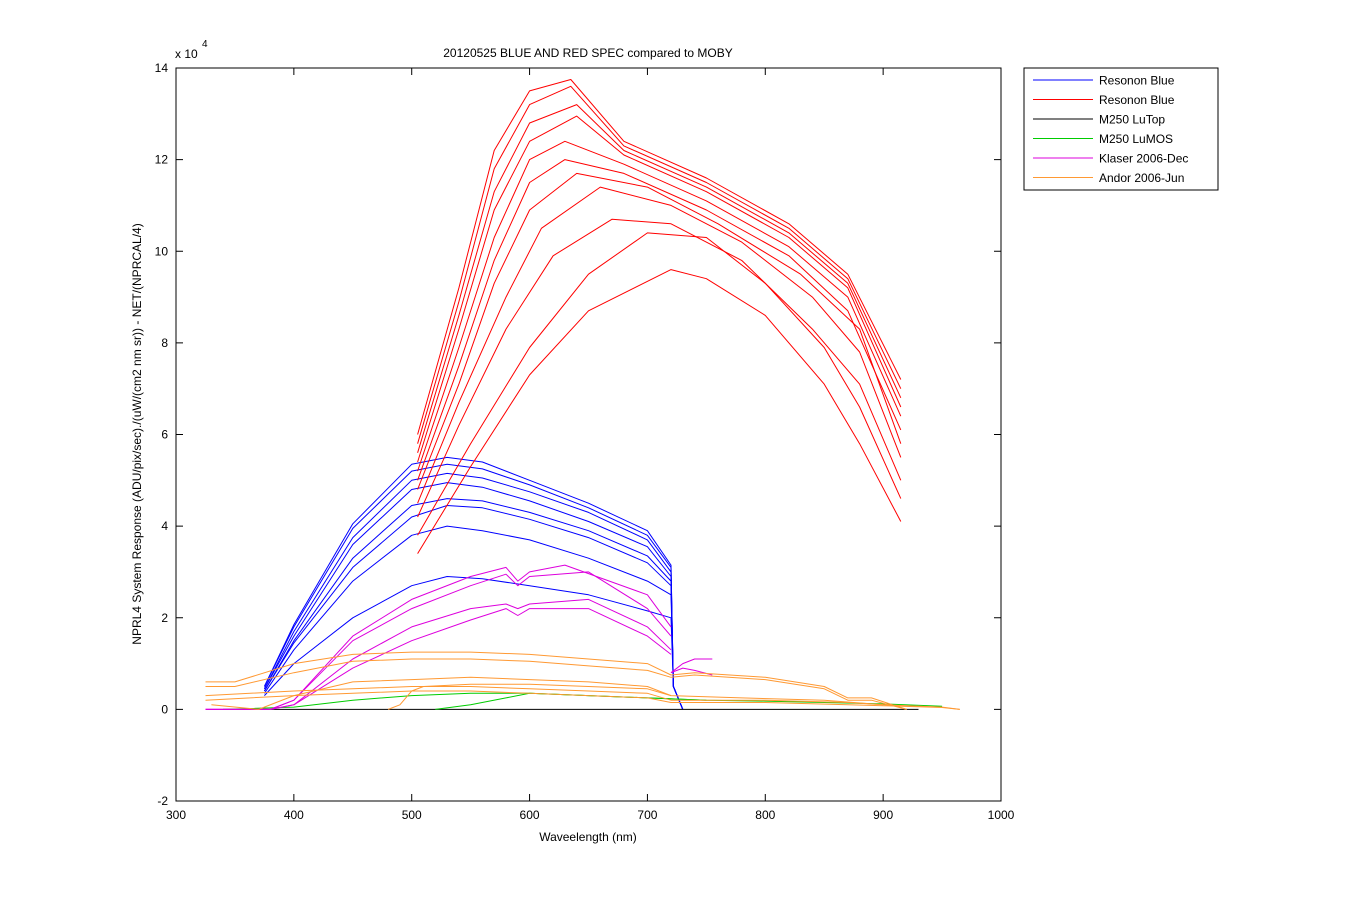 Image resolution: width=1350 pixels, height=900 pixels. Describe the element at coordinates (176, 815) in the screenshot. I see `x-tick-label: 300` at that location.